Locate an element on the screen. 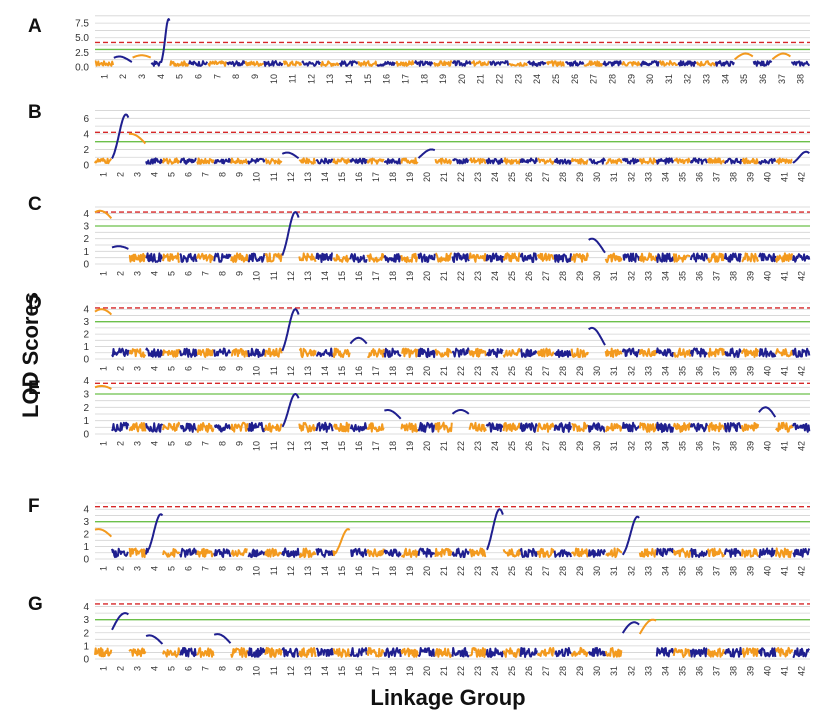 This screenshot has height=716, width=835. x-tick-label: 12 is located at coordinates (311, 79).